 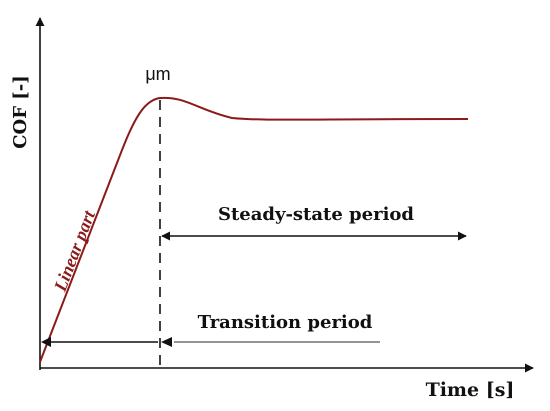 What do you see at coordinates (166, 342) in the screenshot?
I see `transition-right-arrowhead` at bounding box center [166, 342].